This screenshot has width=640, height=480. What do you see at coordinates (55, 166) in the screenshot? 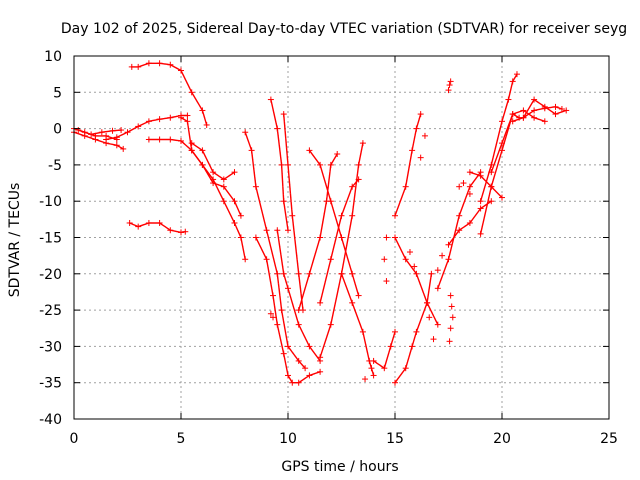
I see `y-tick-label: -5` at bounding box center [55, 166].